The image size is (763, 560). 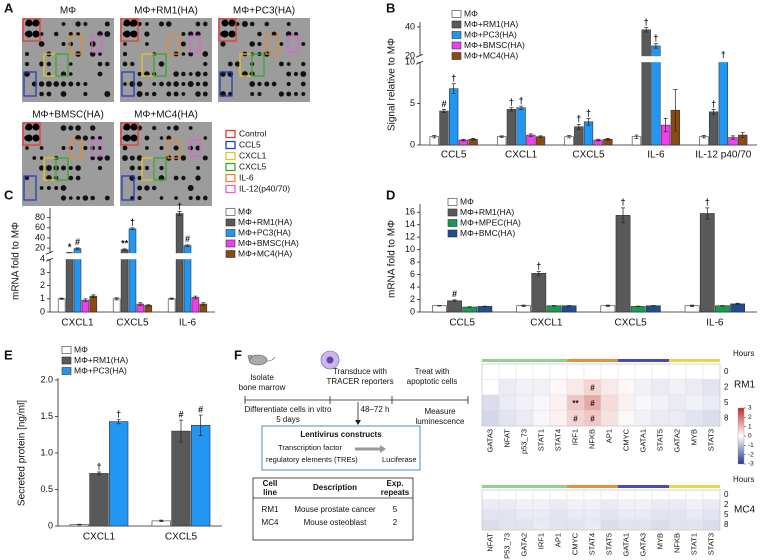 What do you see at coordinates (390, 7) in the screenshot?
I see `panel-letter: B` at bounding box center [390, 7].